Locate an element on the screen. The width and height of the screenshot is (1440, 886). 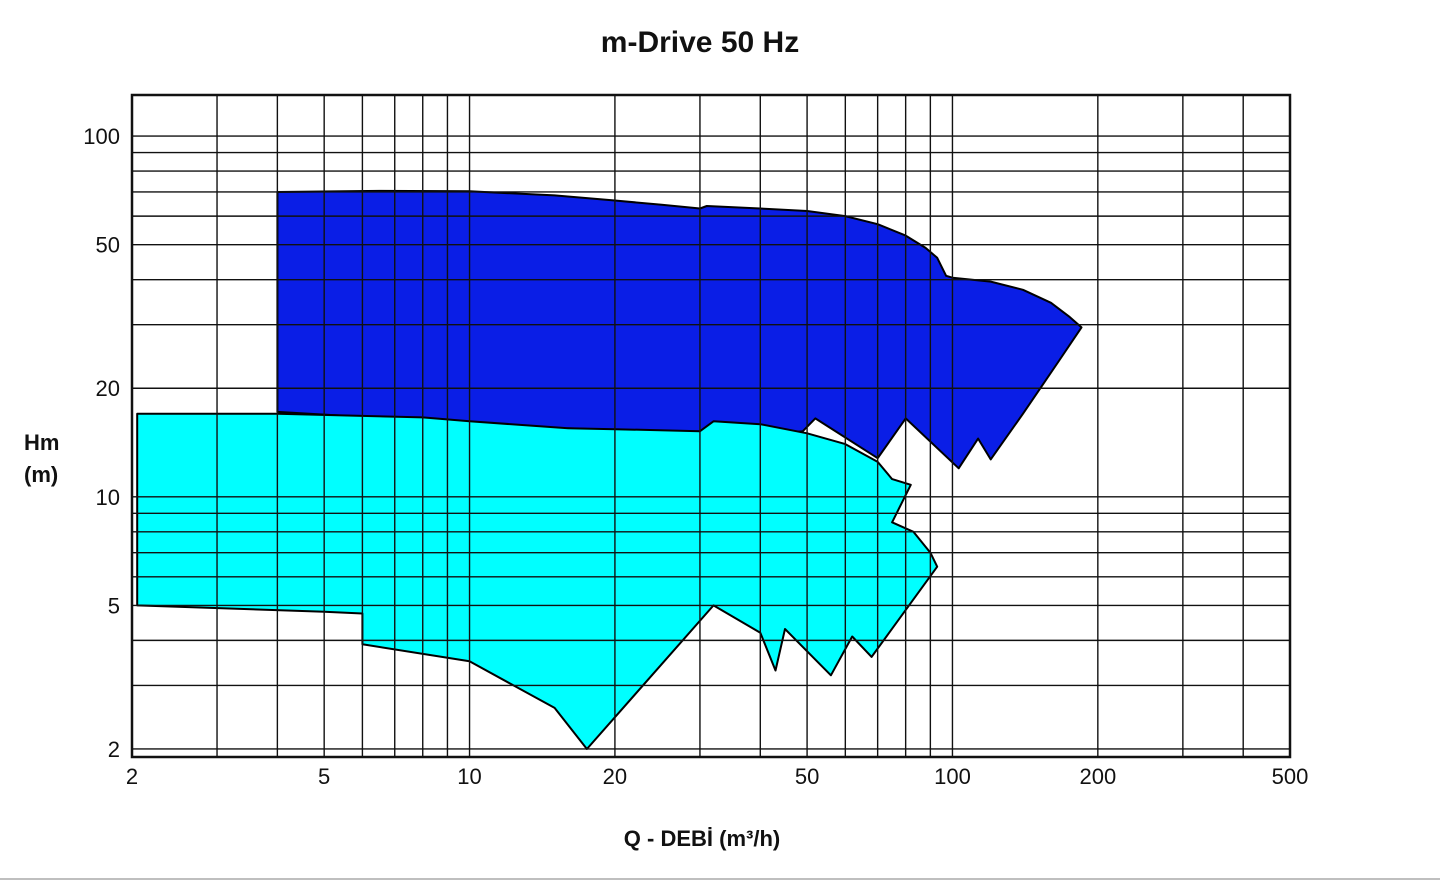
y-axis-label-hm: Hm is located at coordinates (42, 442).